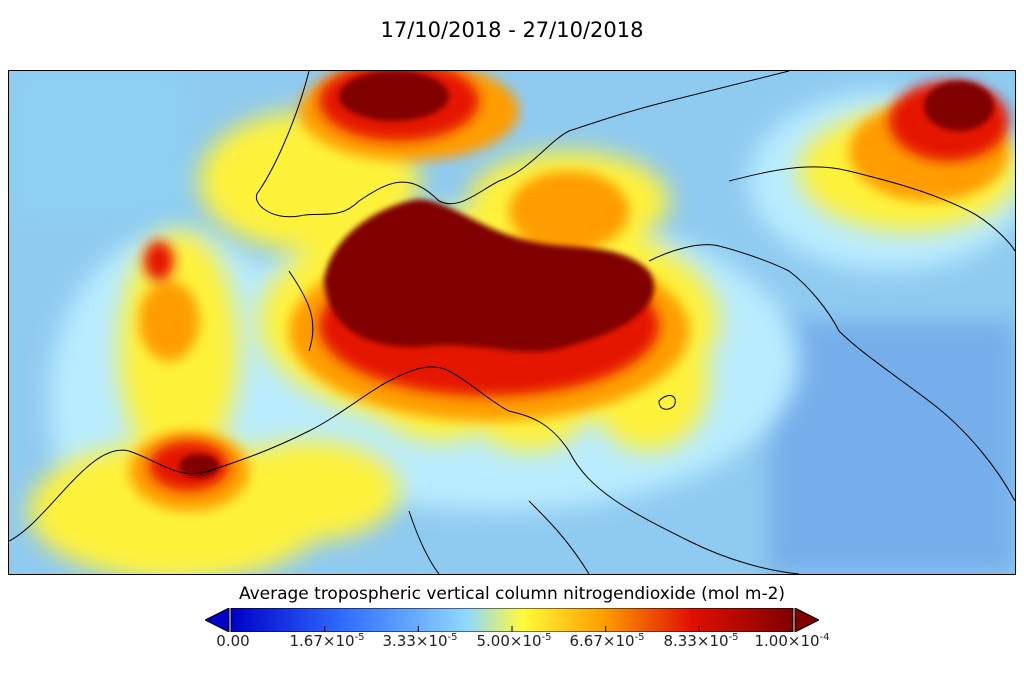 The width and height of the screenshot is (1024, 688). Describe the element at coordinates (792, 641) in the screenshot. I see `colorbar-tick-label: 1.00×10-4` at that location.